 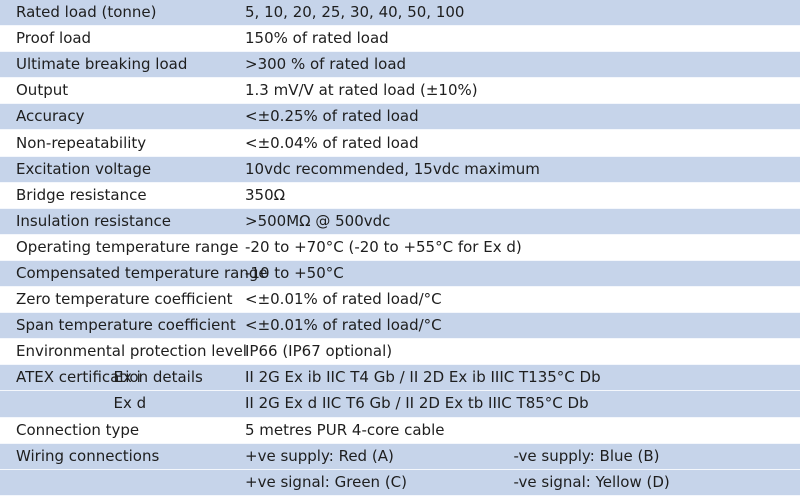 I want to click on spec-value: 1.3 mV/V at rated load (±10%), so click(x=513, y=91).